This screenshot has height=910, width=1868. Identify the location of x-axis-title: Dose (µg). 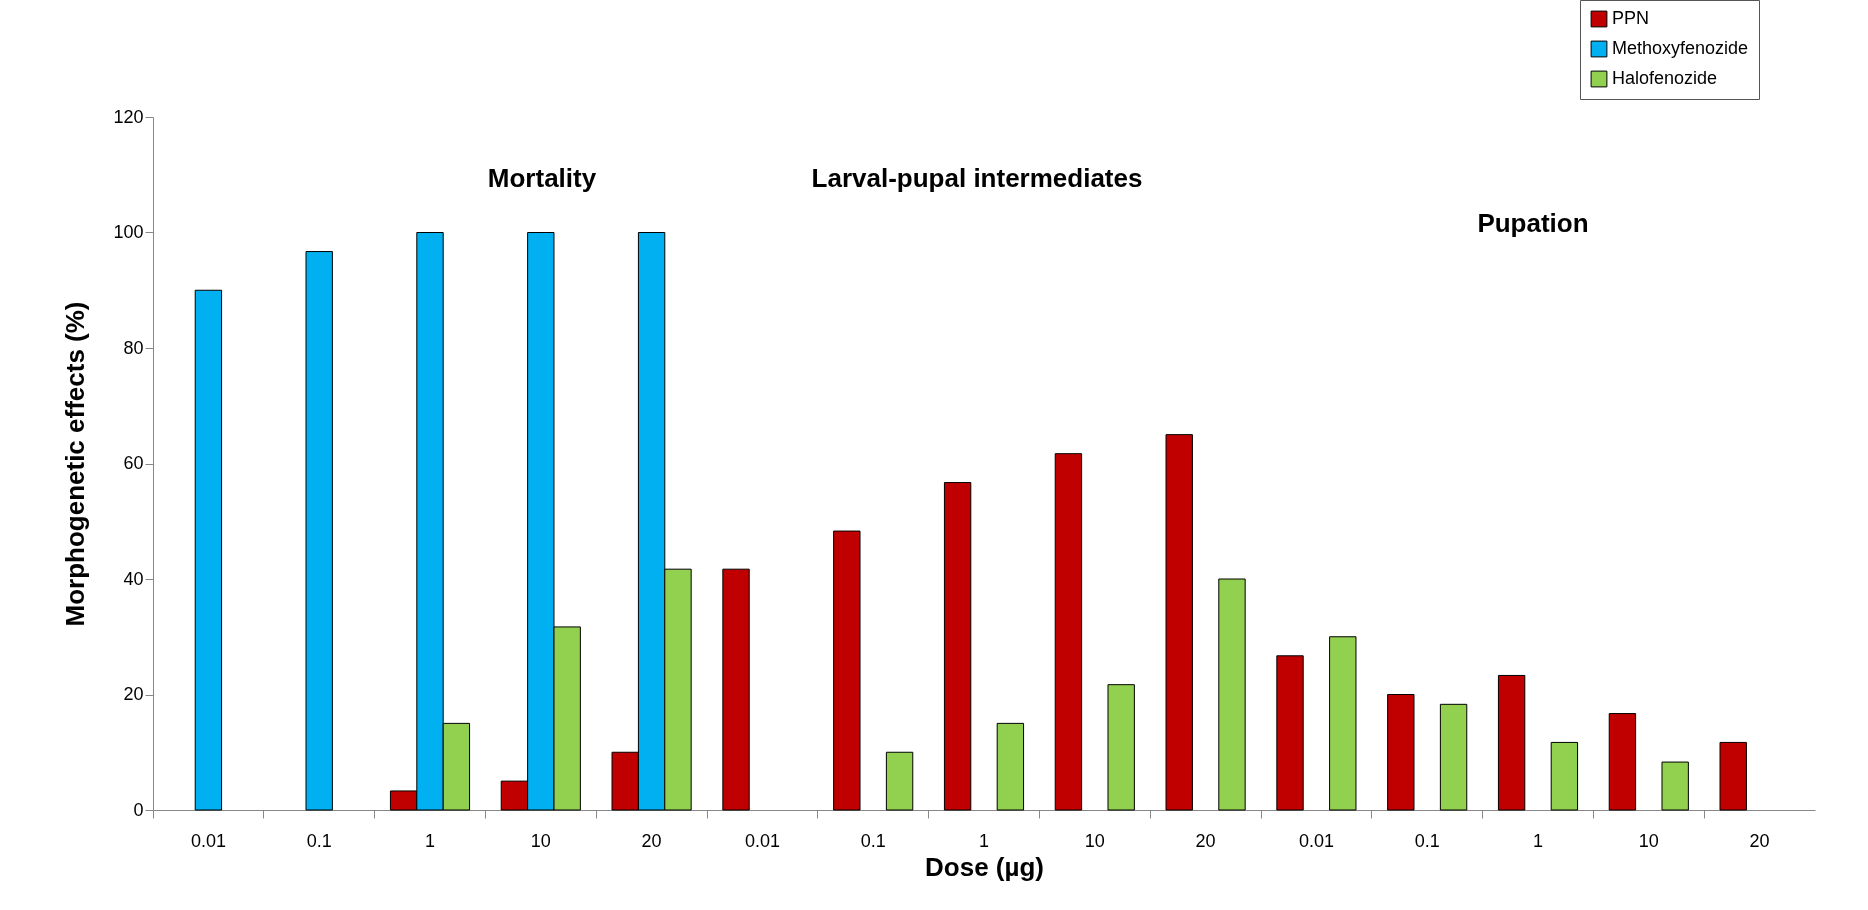
(984, 866).